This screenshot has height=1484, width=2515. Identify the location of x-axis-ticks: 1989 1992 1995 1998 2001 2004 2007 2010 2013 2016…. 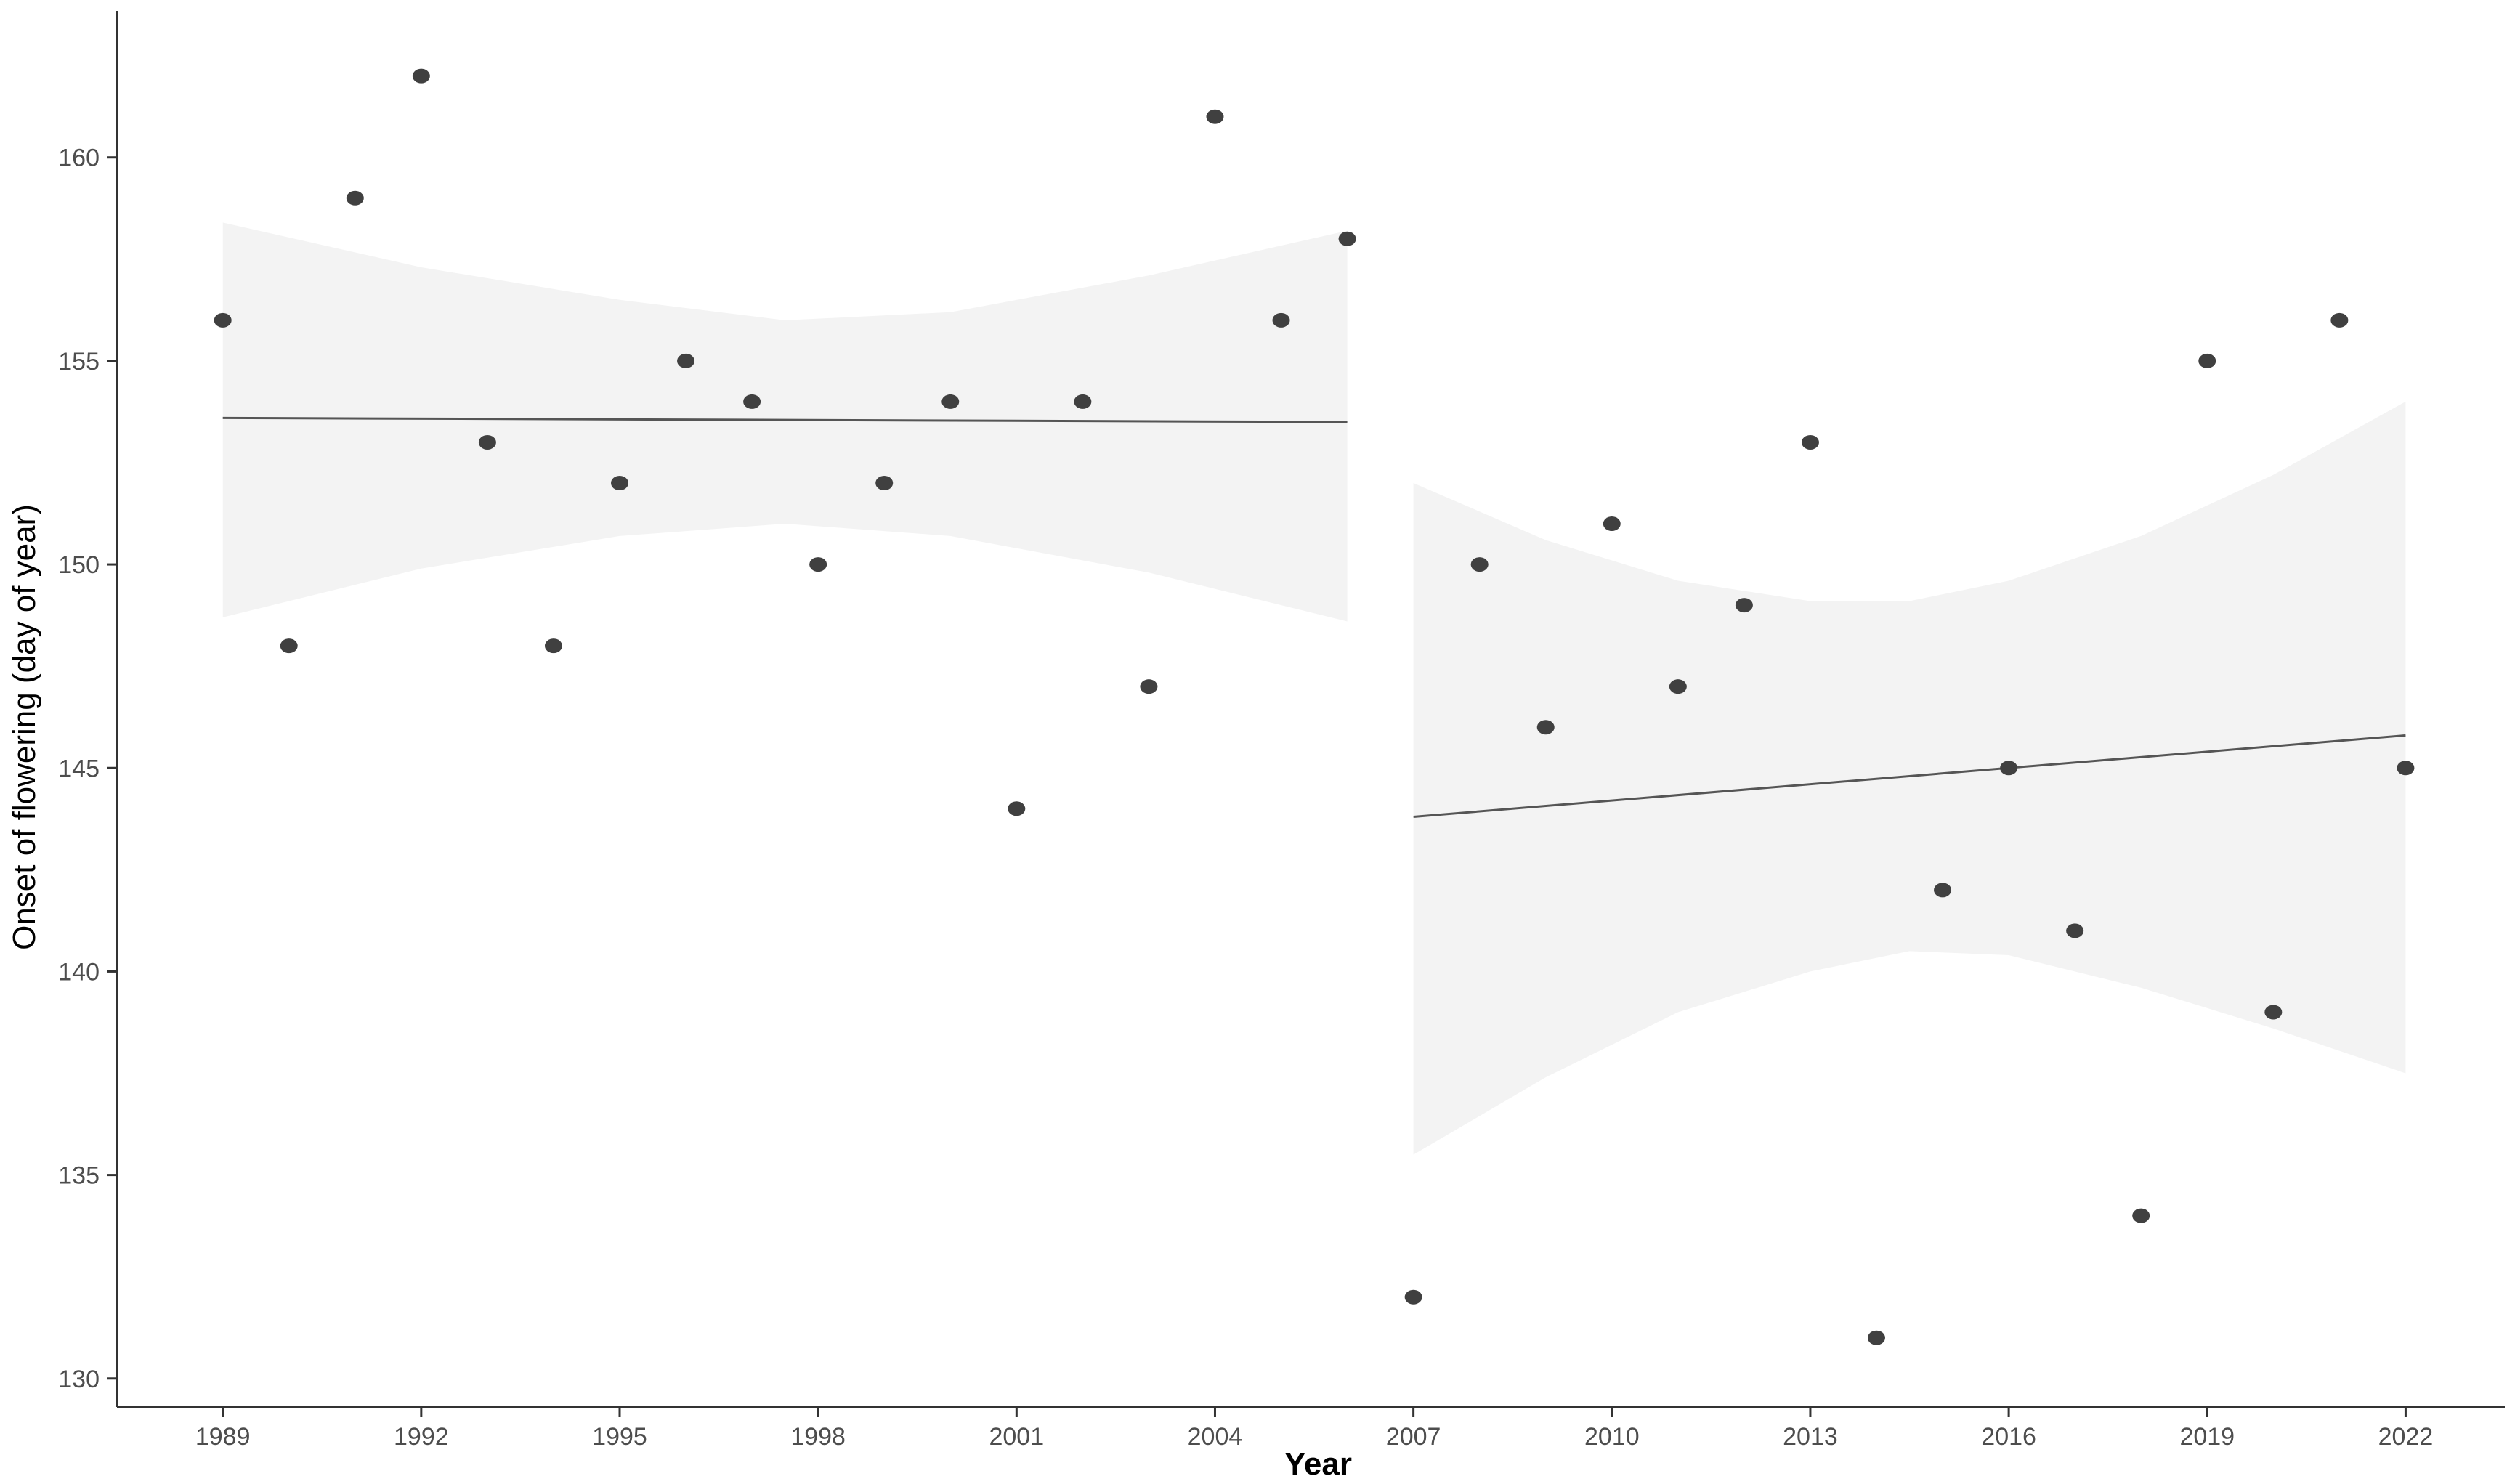
(1314, 1429).